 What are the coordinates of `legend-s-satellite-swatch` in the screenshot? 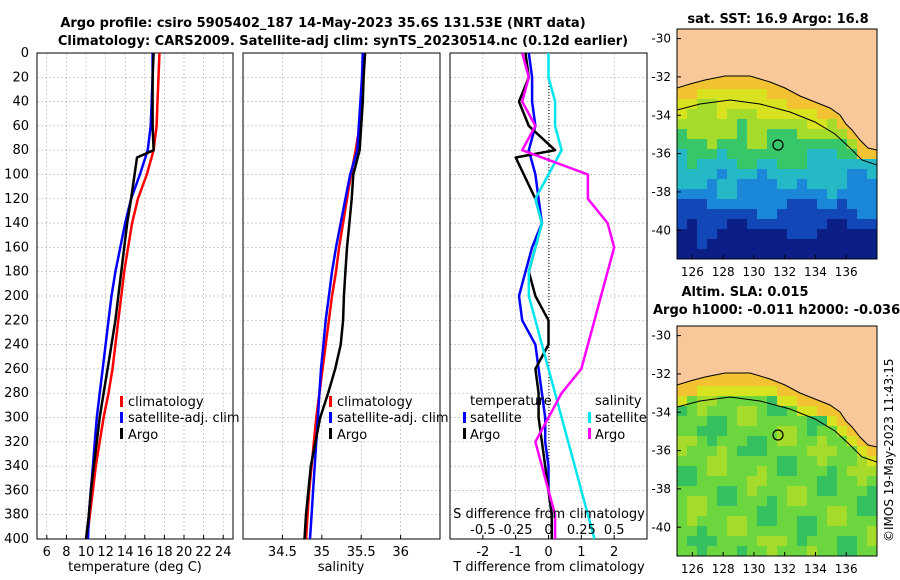 It's located at (589, 417).